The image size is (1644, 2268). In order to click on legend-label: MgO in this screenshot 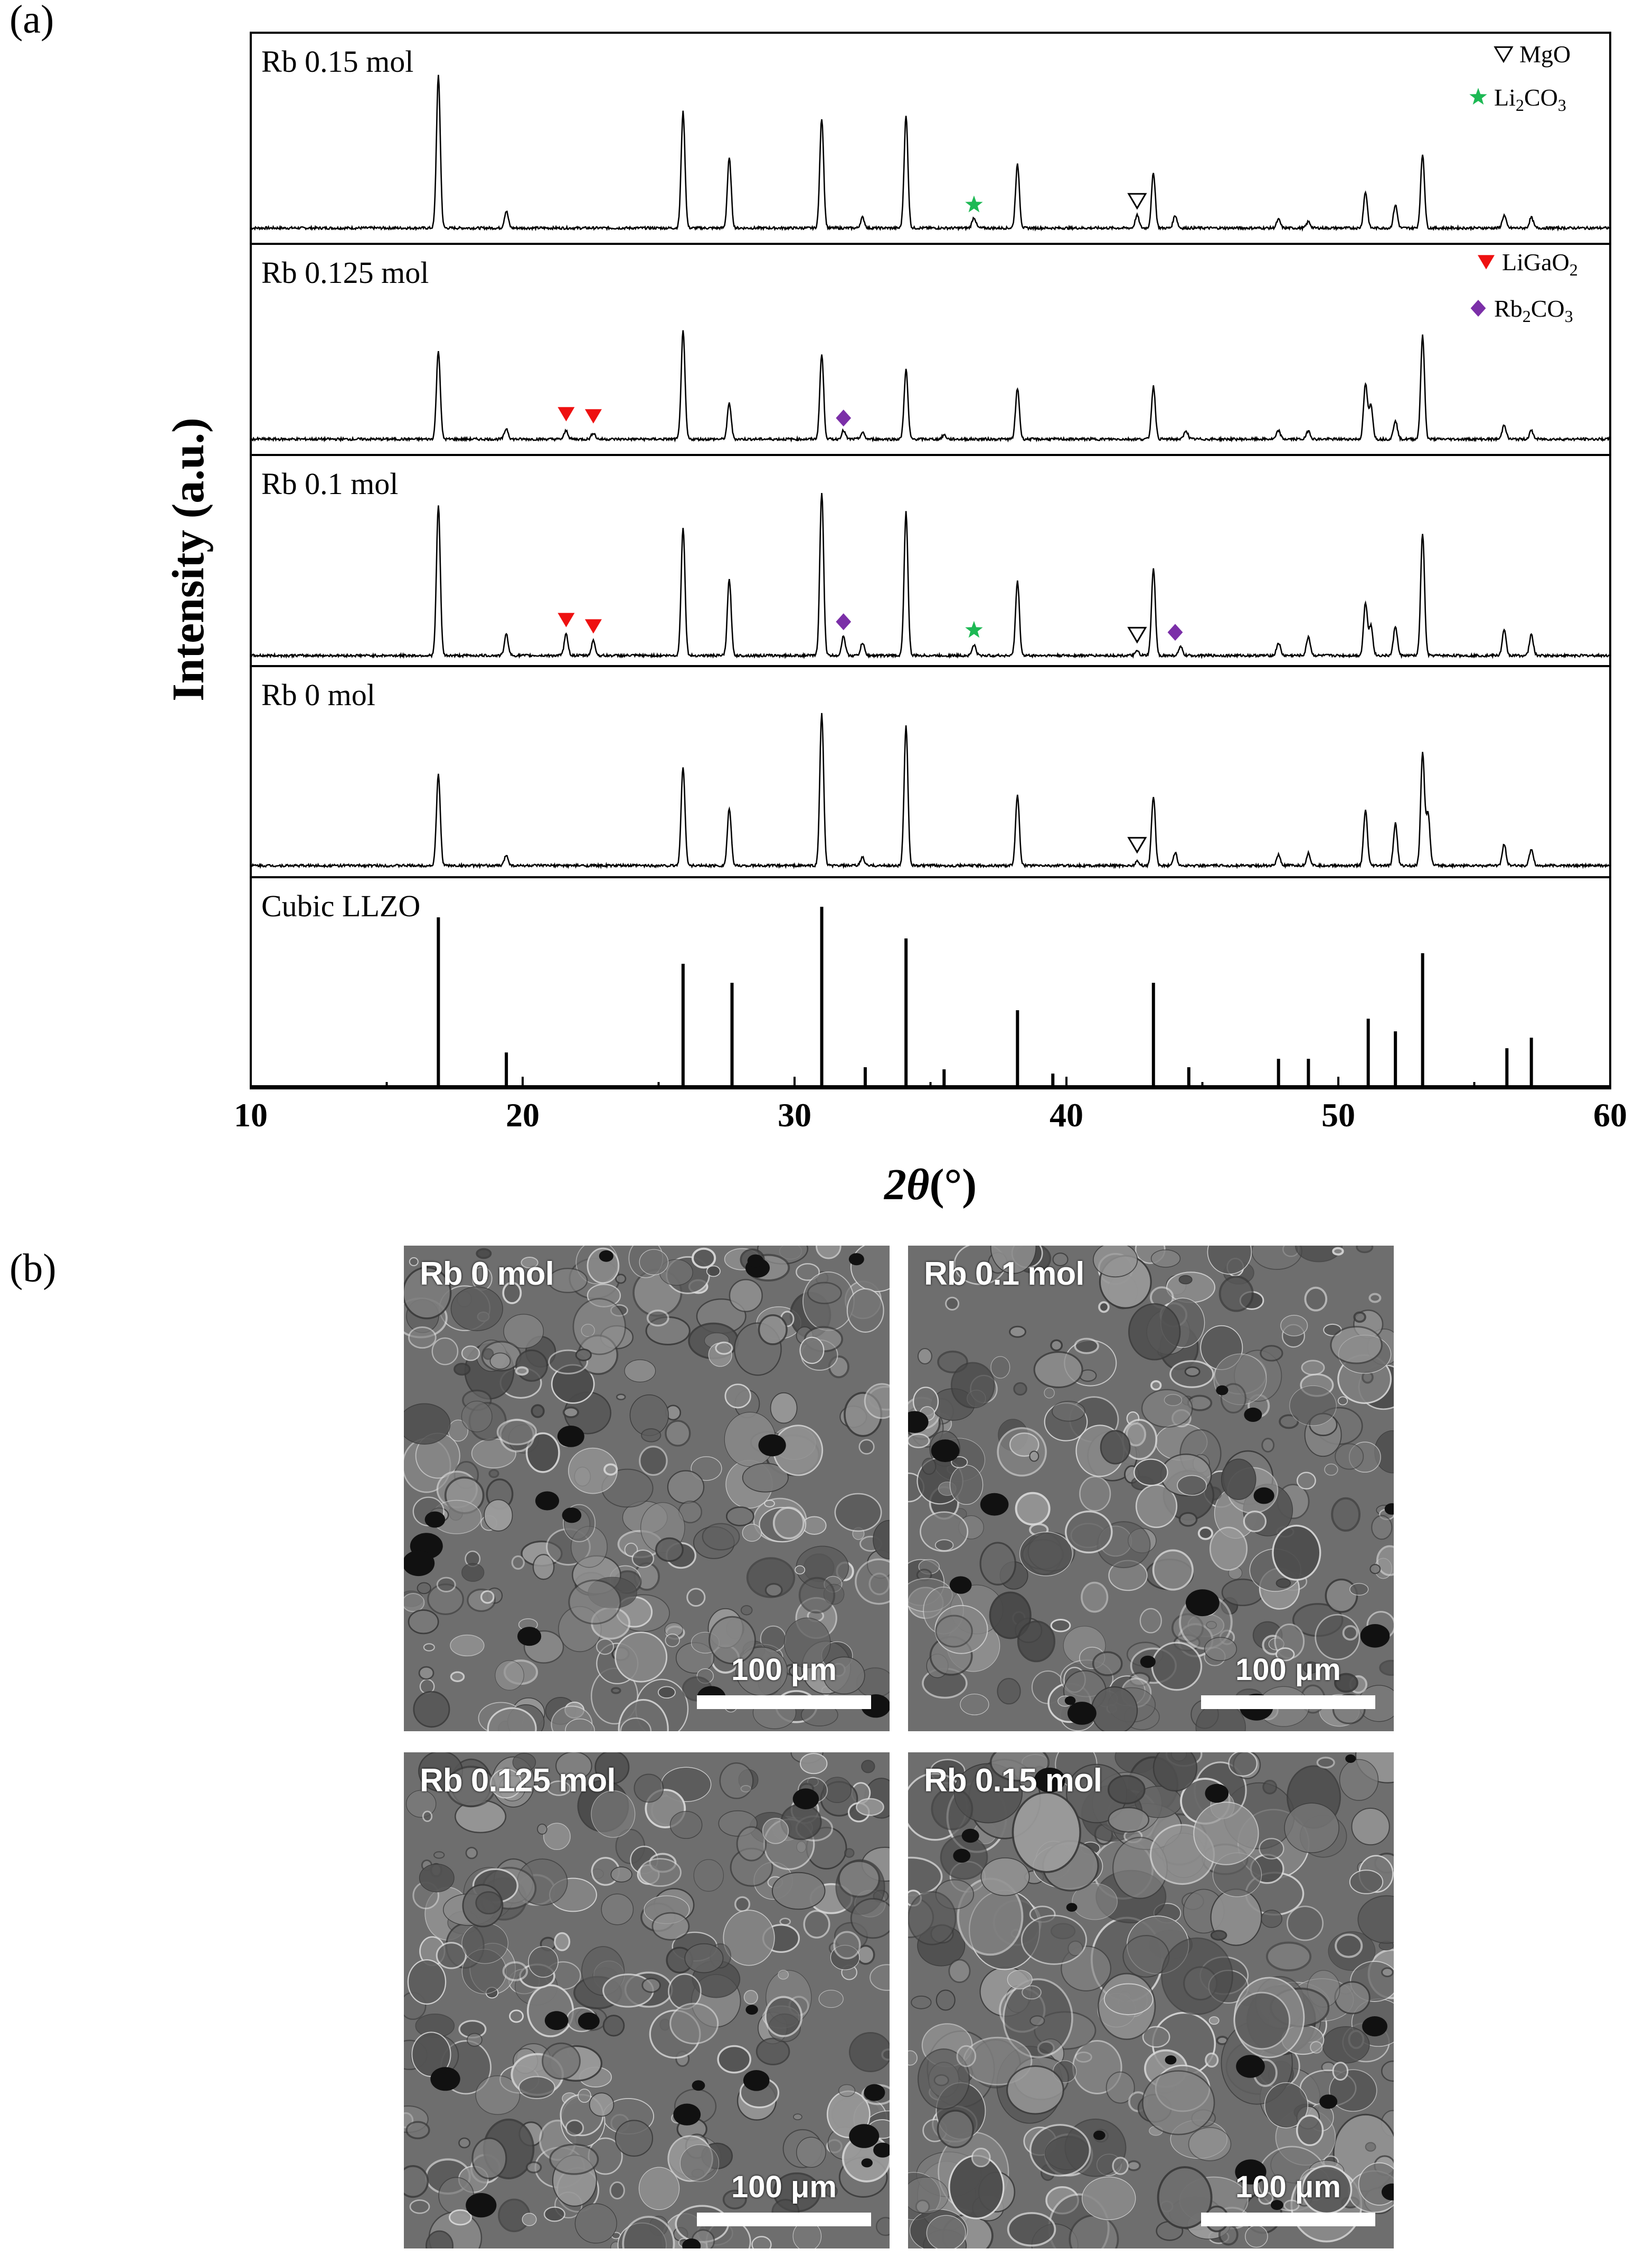, I will do `click(1545, 54)`.